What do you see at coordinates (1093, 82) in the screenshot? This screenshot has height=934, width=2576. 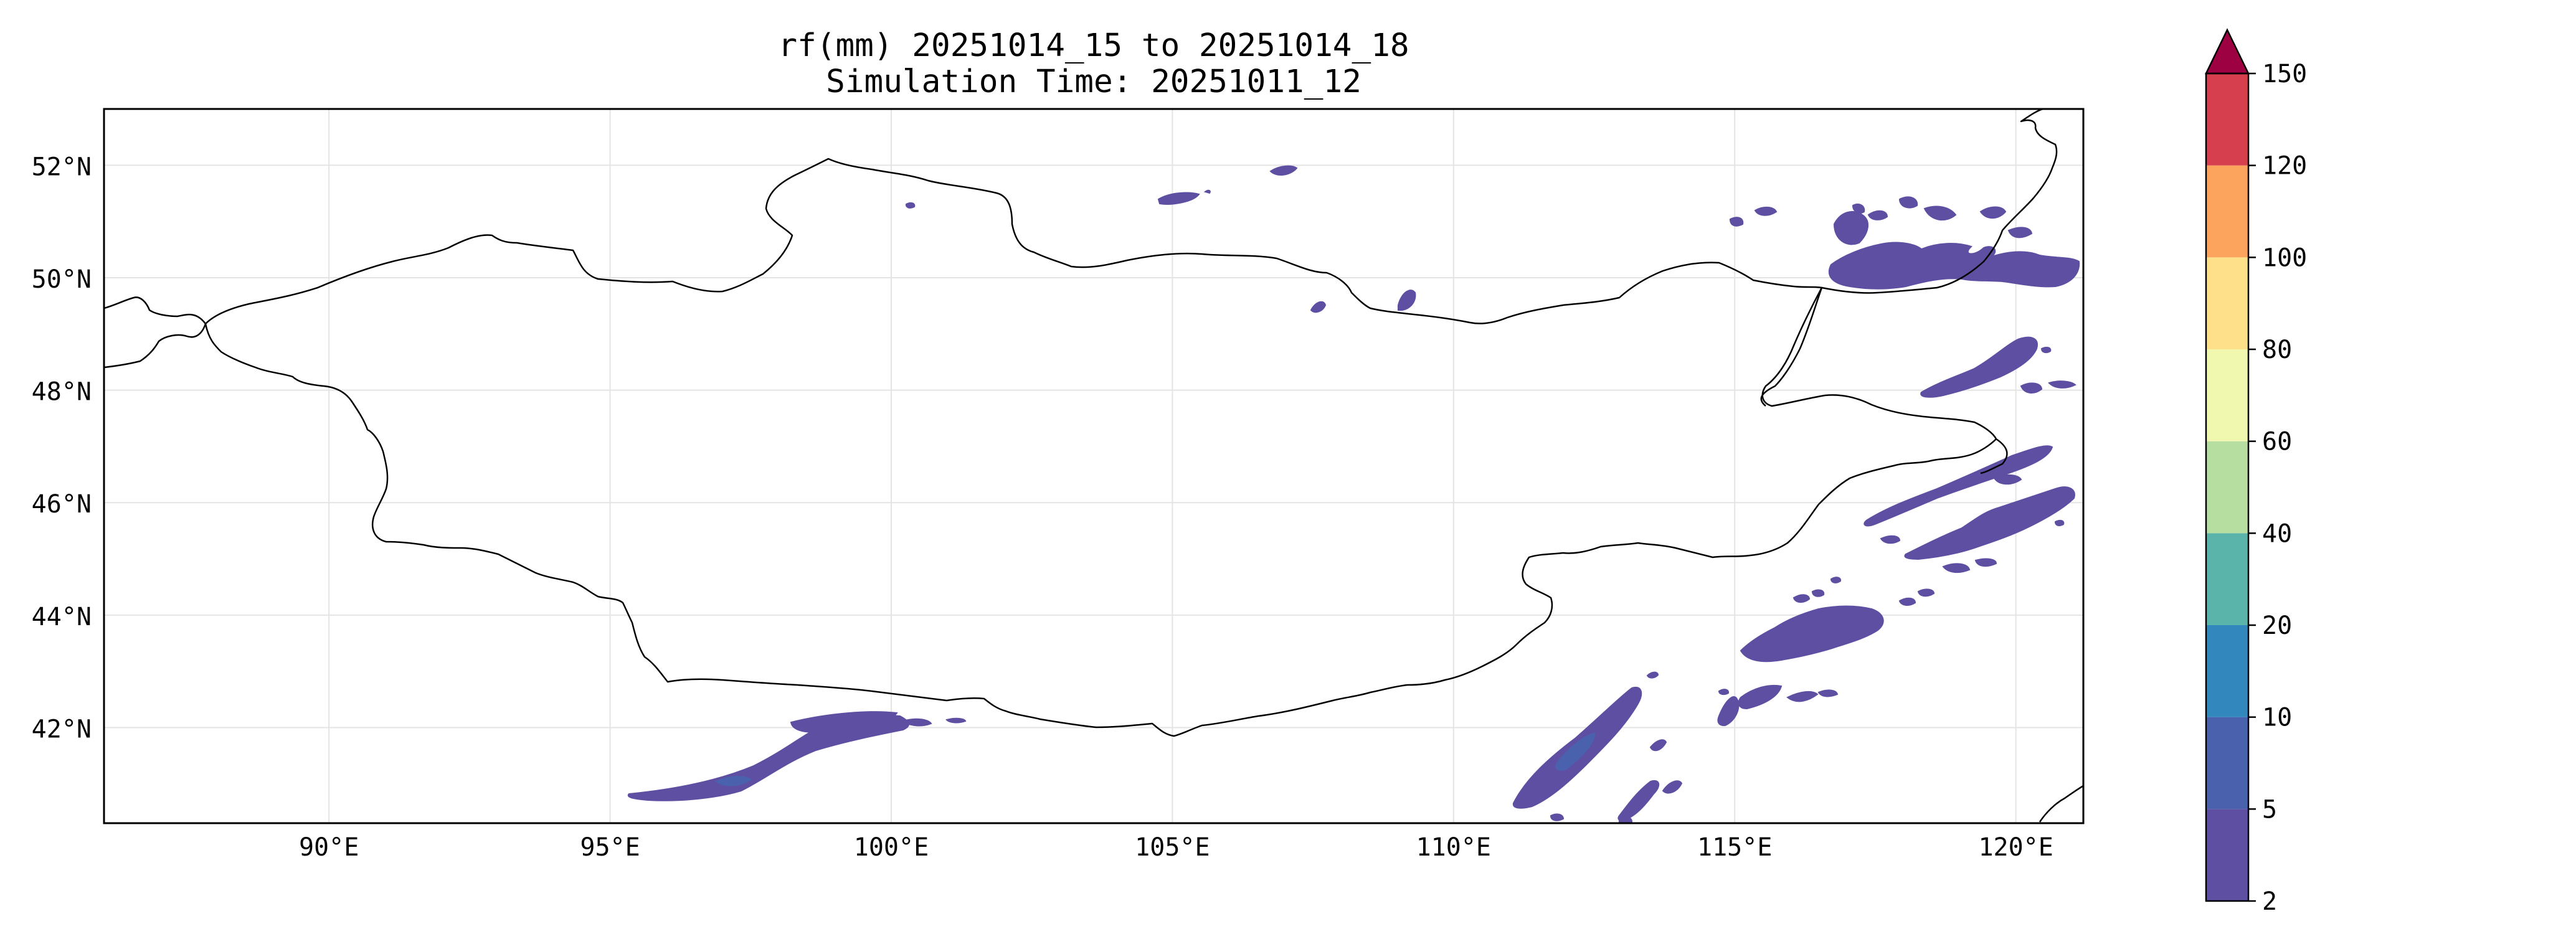 I see `map-title-line2: Simulation Time: 20251011_12` at bounding box center [1093, 82].